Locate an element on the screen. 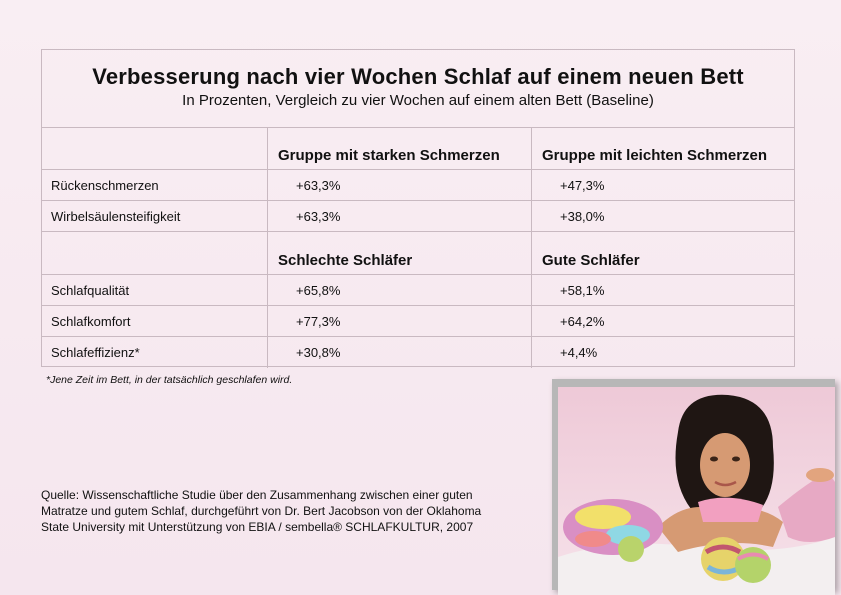  photo-frame is located at coordinates (693, 487).